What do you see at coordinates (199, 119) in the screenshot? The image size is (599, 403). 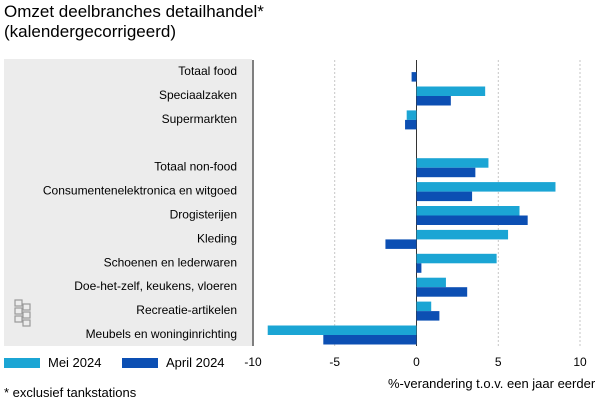 I see `category-label: Supermarkten` at bounding box center [199, 119].